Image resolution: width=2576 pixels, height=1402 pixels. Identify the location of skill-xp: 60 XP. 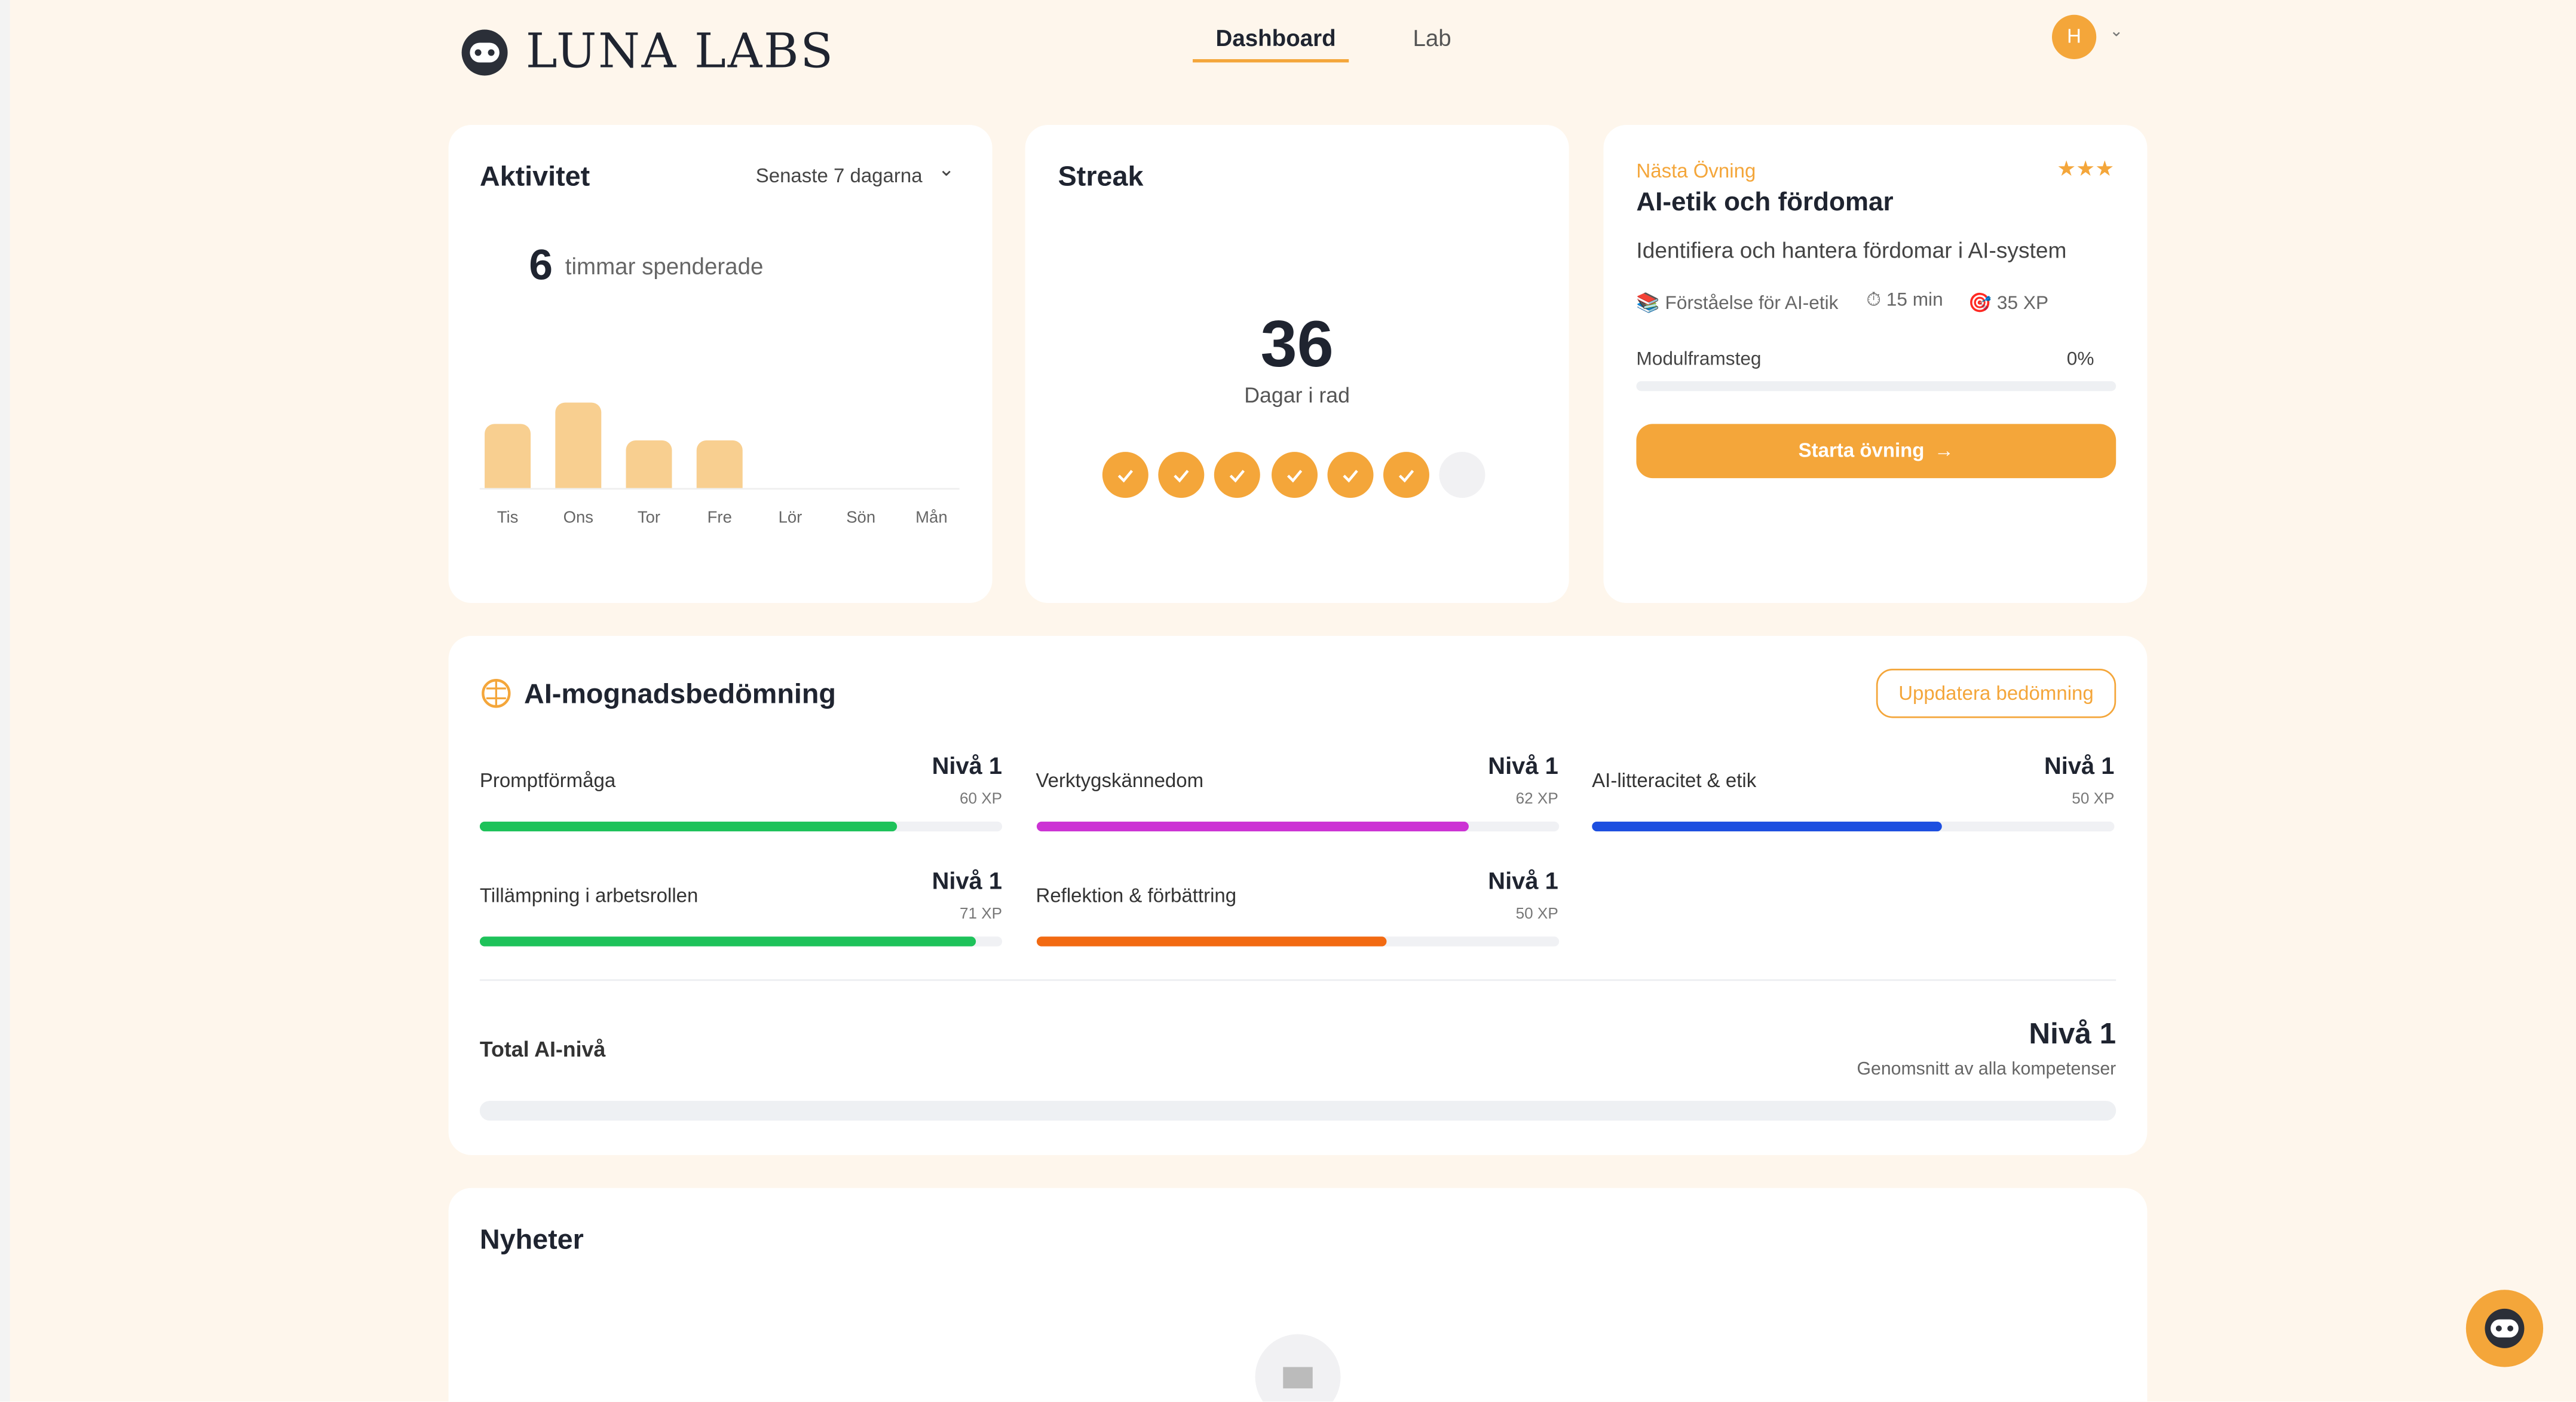
(981, 799).